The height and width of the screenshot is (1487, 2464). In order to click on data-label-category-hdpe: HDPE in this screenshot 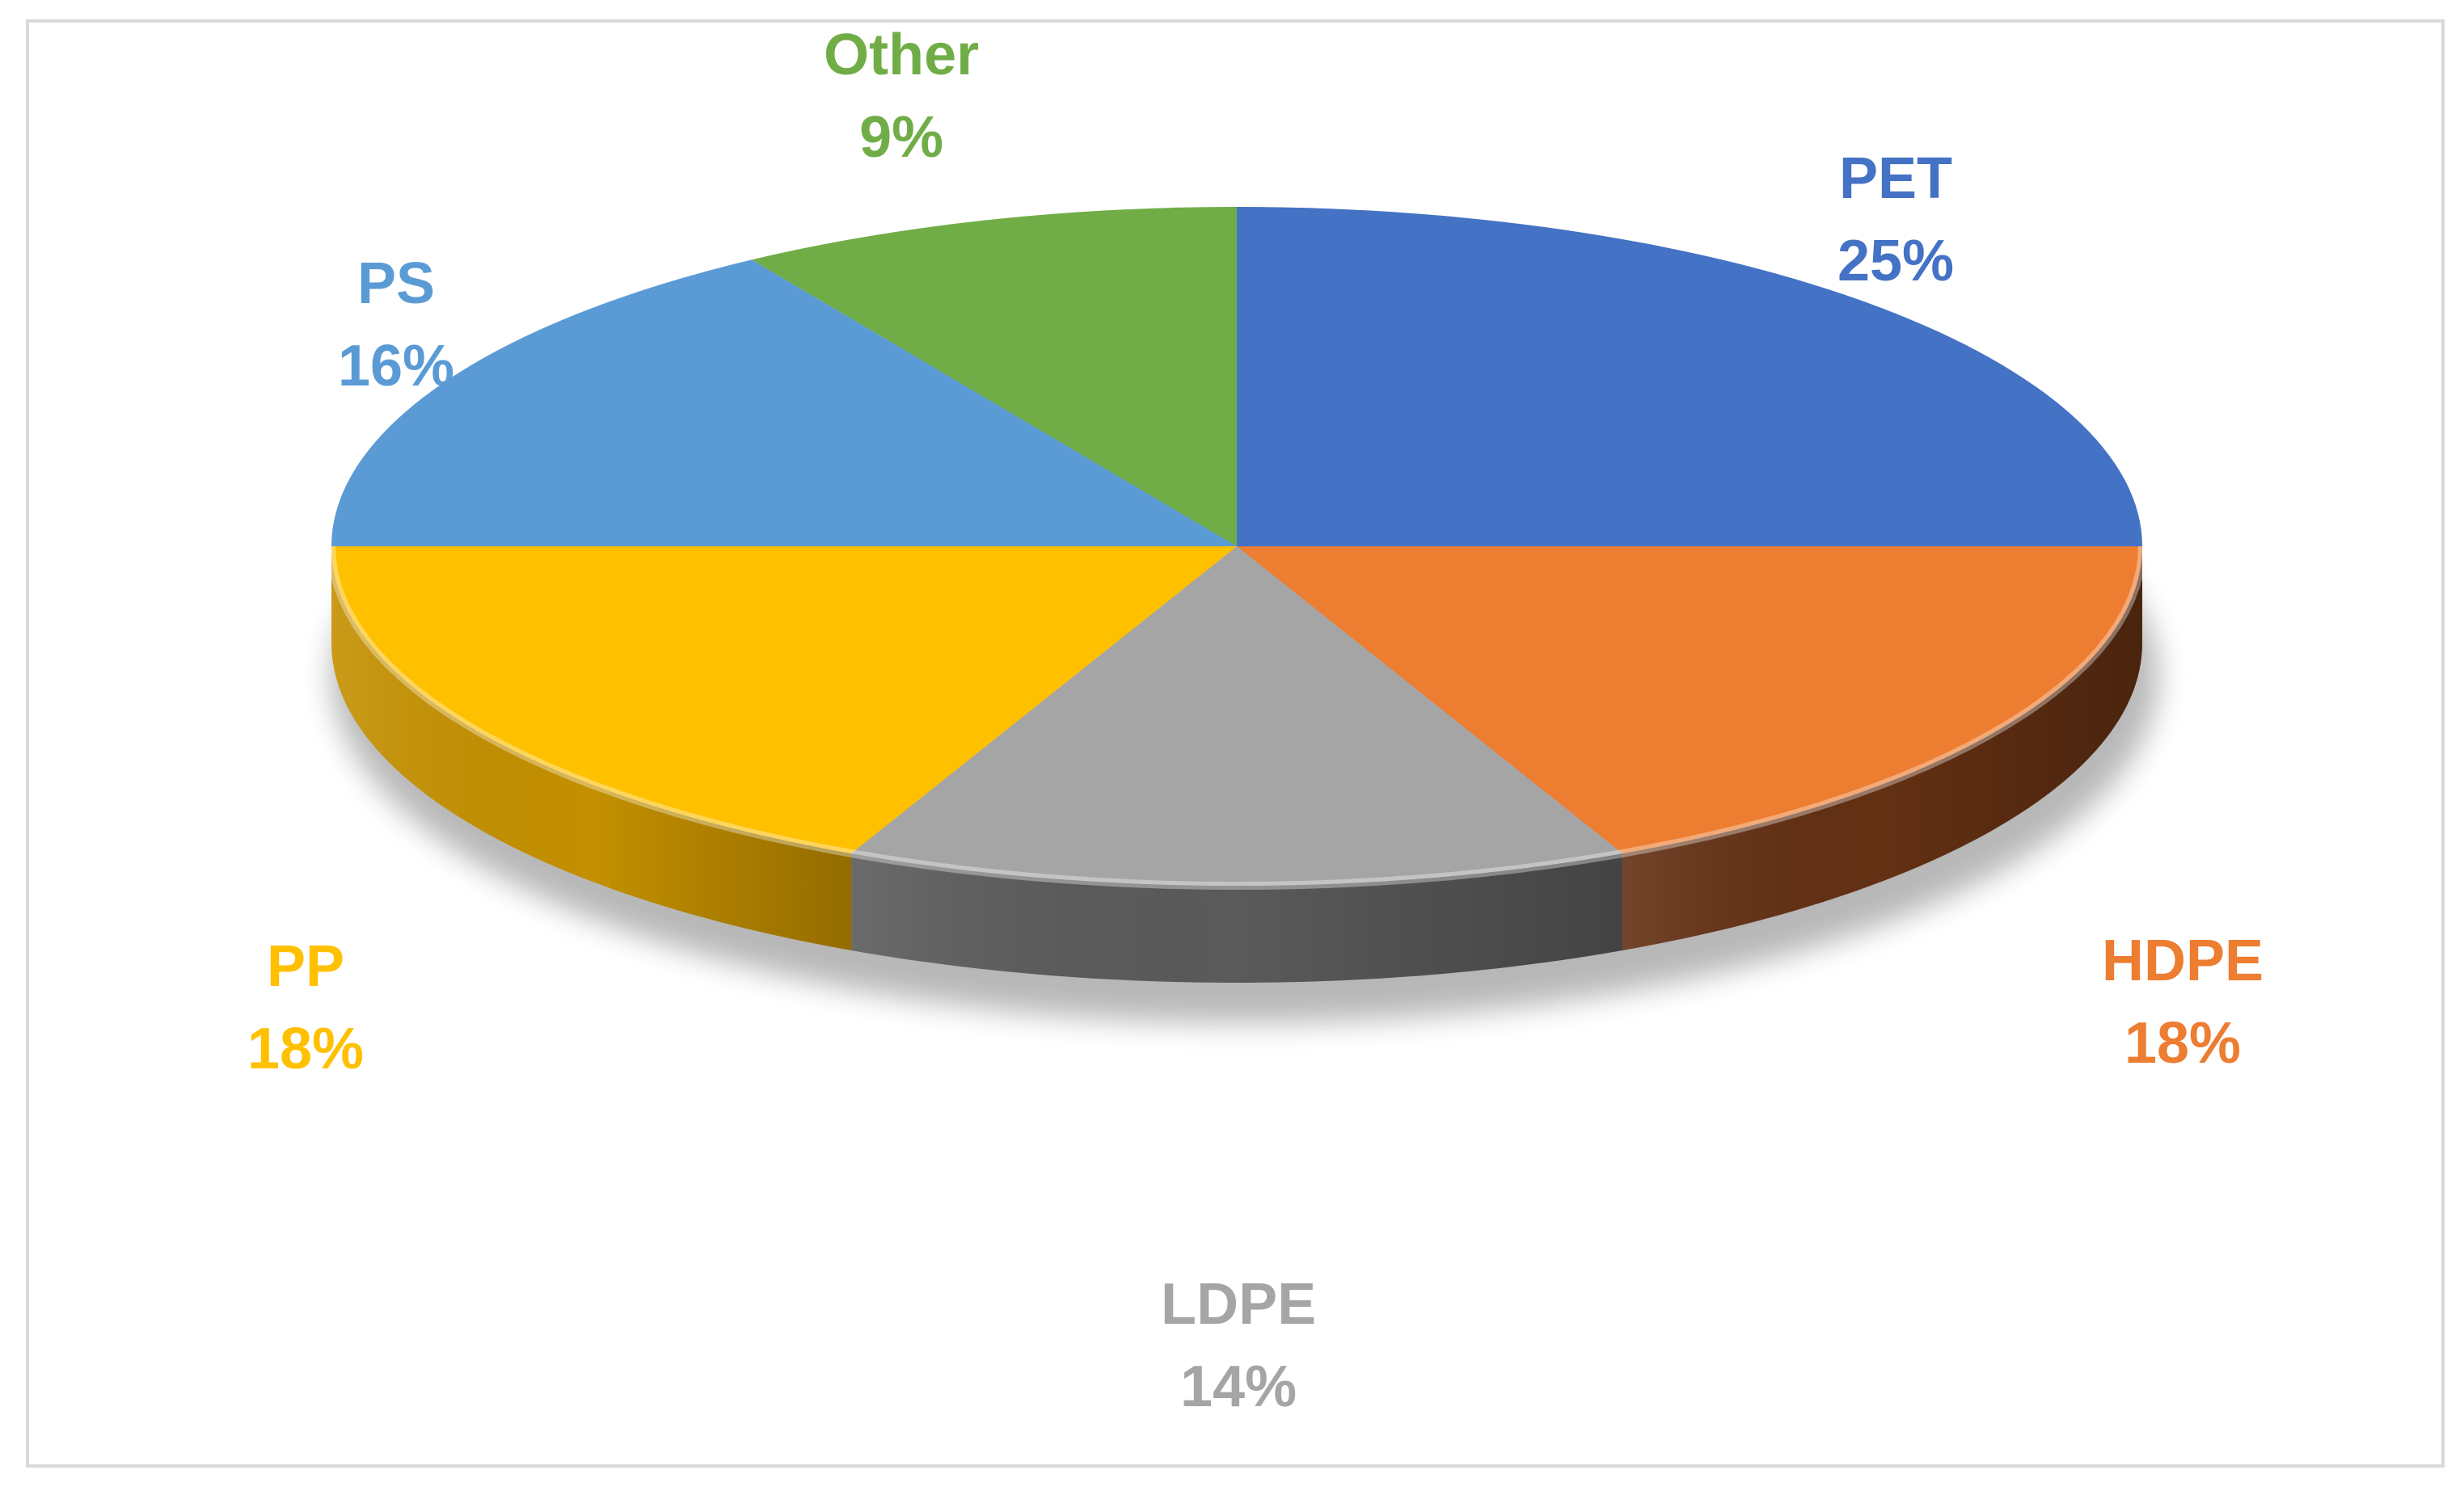, I will do `click(2183, 961)`.